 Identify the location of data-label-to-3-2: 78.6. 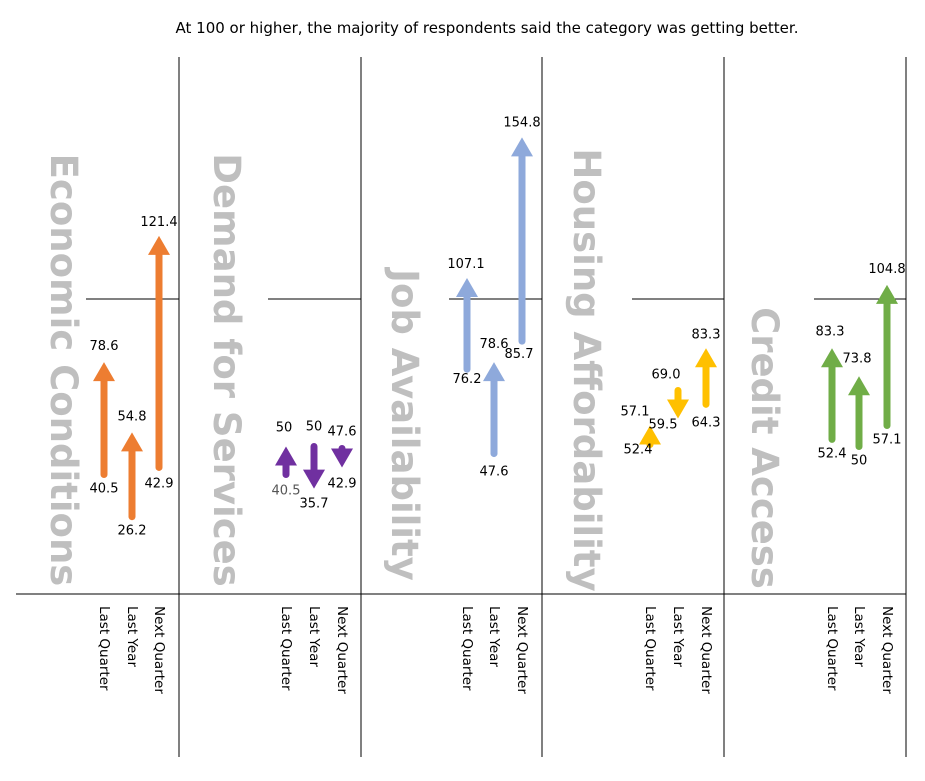
(494, 344).